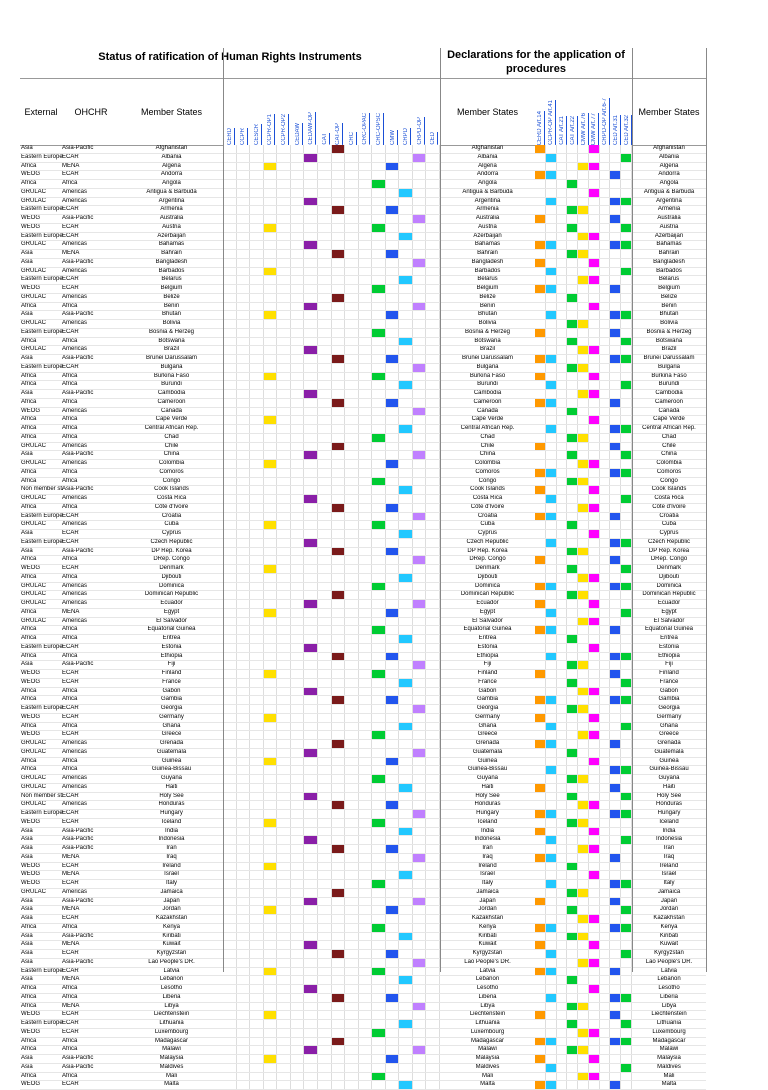 Image resolution: width=768 pixels, height=1090 pixels. I want to click on member-states-header-3: Member States, so click(669, 112).